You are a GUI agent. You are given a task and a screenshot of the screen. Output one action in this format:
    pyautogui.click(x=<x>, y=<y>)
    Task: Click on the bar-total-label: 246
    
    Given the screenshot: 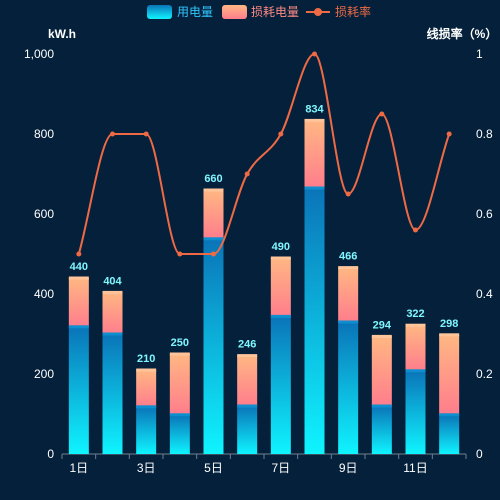 What is the action you would take?
    pyautogui.click(x=247, y=345)
    